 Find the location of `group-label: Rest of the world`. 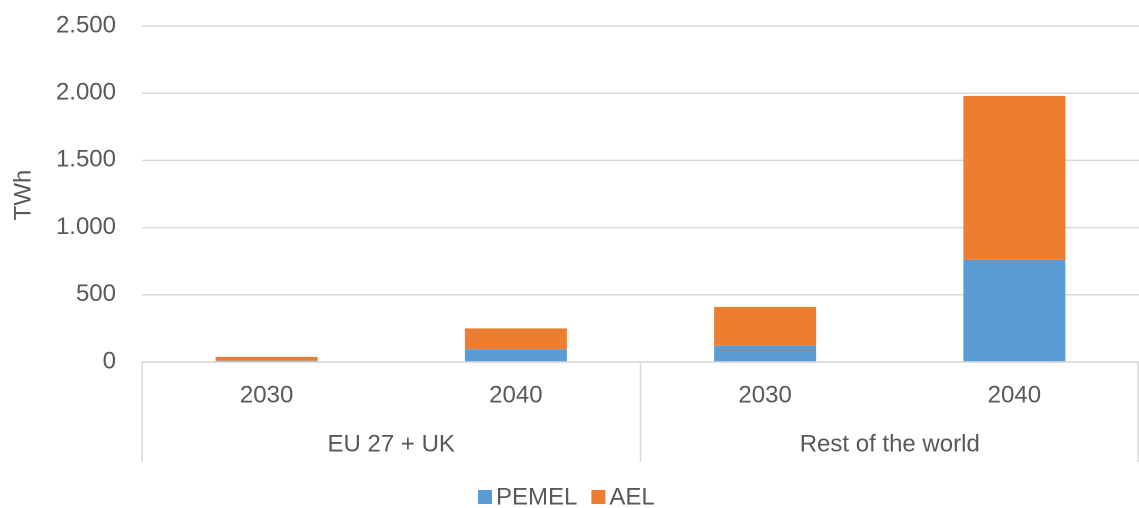

group-label: Rest of the world is located at coordinates (890, 443).